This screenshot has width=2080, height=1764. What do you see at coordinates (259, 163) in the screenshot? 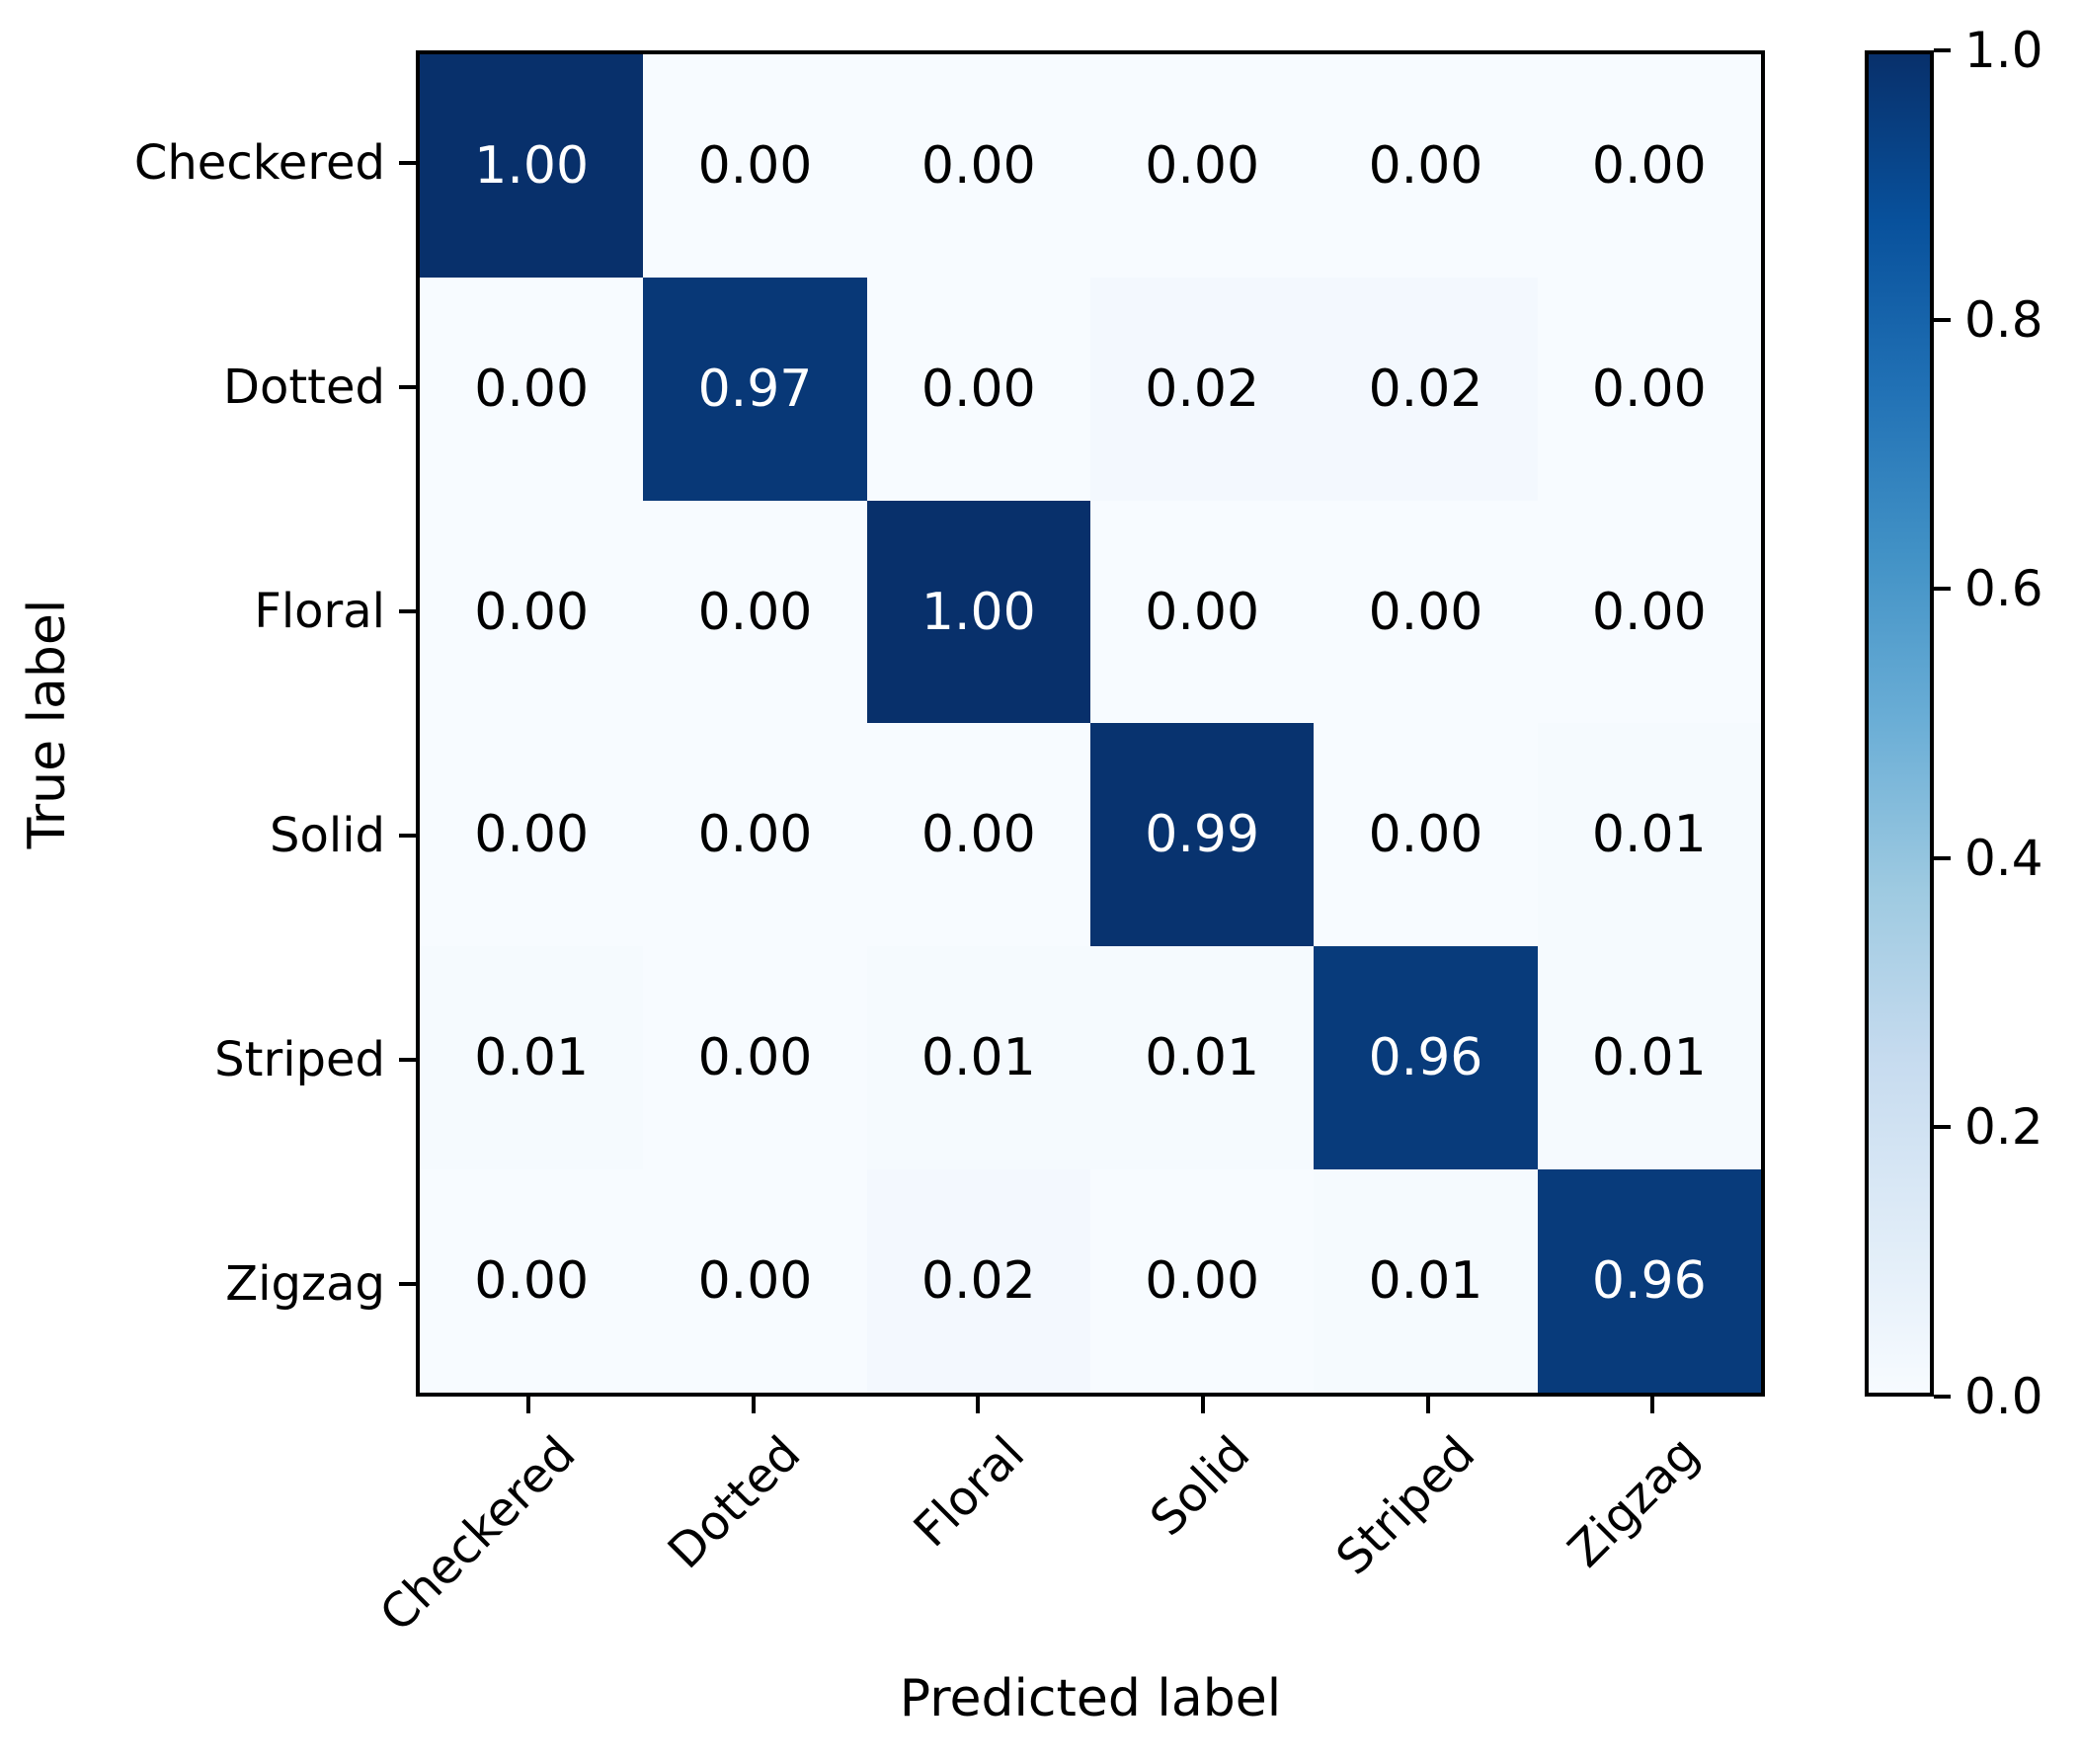
I see `y-tick-label: Checkered` at bounding box center [259, 163].